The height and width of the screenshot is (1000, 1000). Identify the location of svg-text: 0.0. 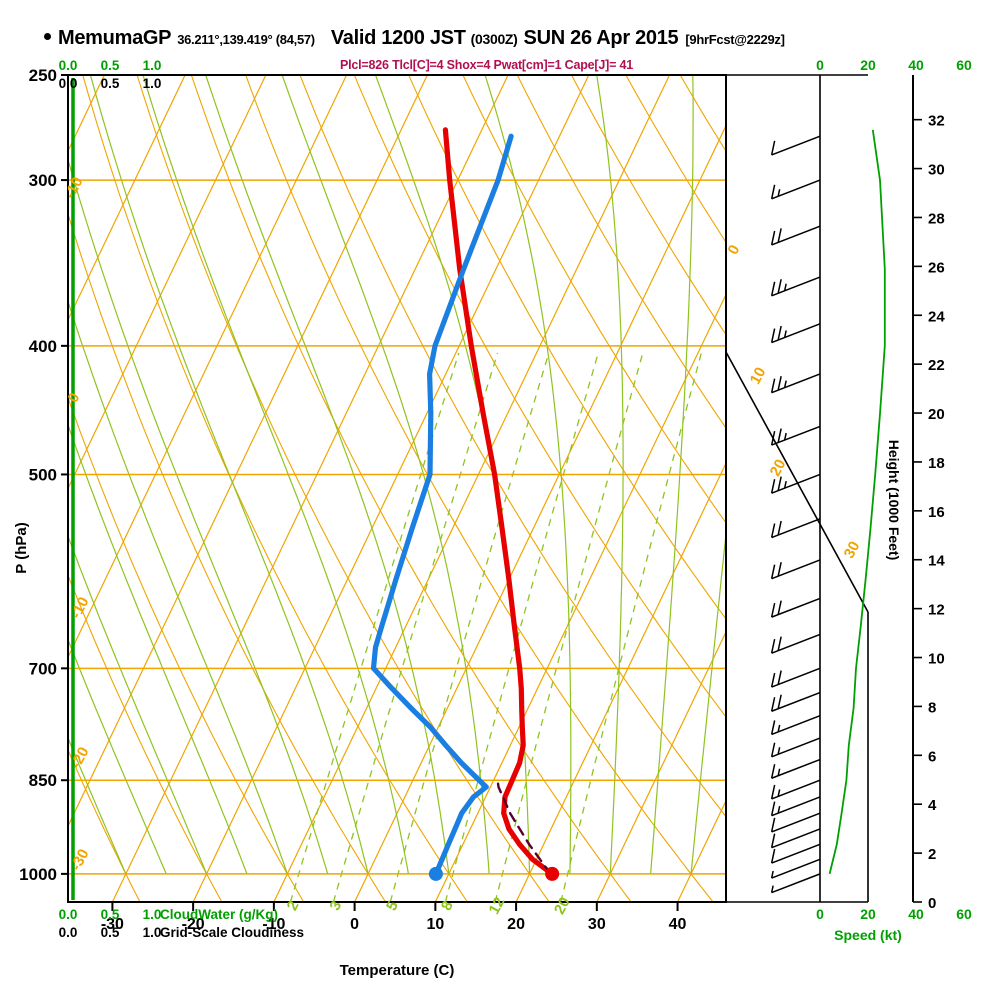
(68, 65).